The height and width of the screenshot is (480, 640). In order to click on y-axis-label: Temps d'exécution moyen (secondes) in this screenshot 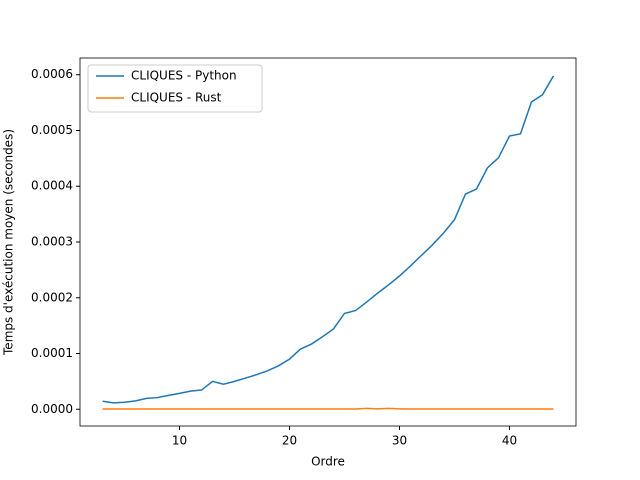, I will do `click(9, 242)`.